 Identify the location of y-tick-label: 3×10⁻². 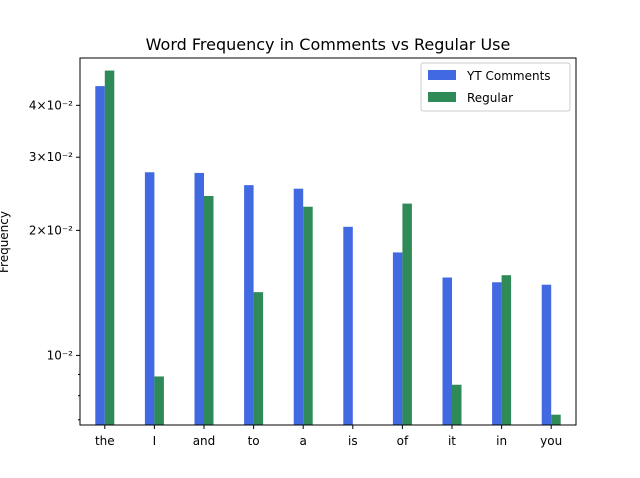
(51, 157).